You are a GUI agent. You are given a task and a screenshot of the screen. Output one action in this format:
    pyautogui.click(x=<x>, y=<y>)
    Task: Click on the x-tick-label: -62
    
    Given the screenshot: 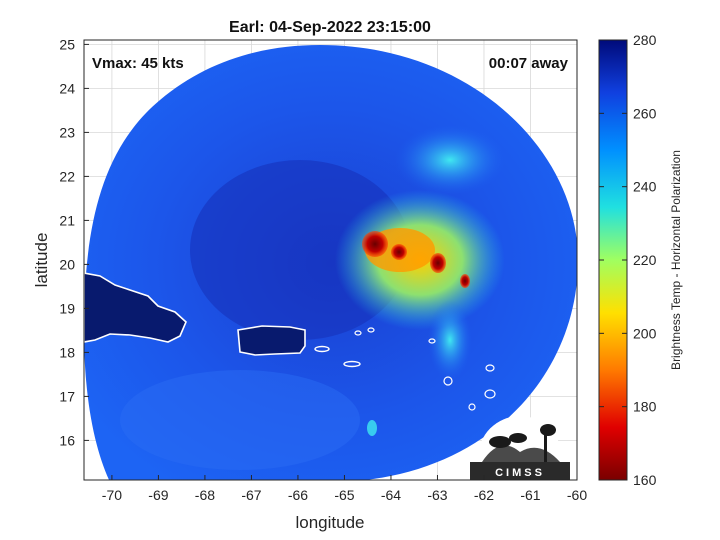 What is the action you would take?
    pyautogui.click(x=484, y=495)
    